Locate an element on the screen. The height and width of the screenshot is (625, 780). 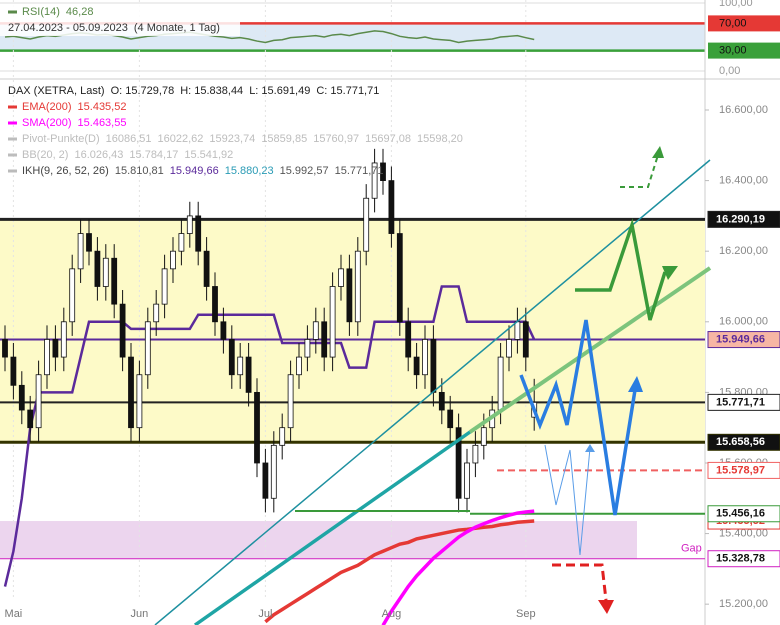
legend-text: 15.992,57 is located at coordinates (304, 171).